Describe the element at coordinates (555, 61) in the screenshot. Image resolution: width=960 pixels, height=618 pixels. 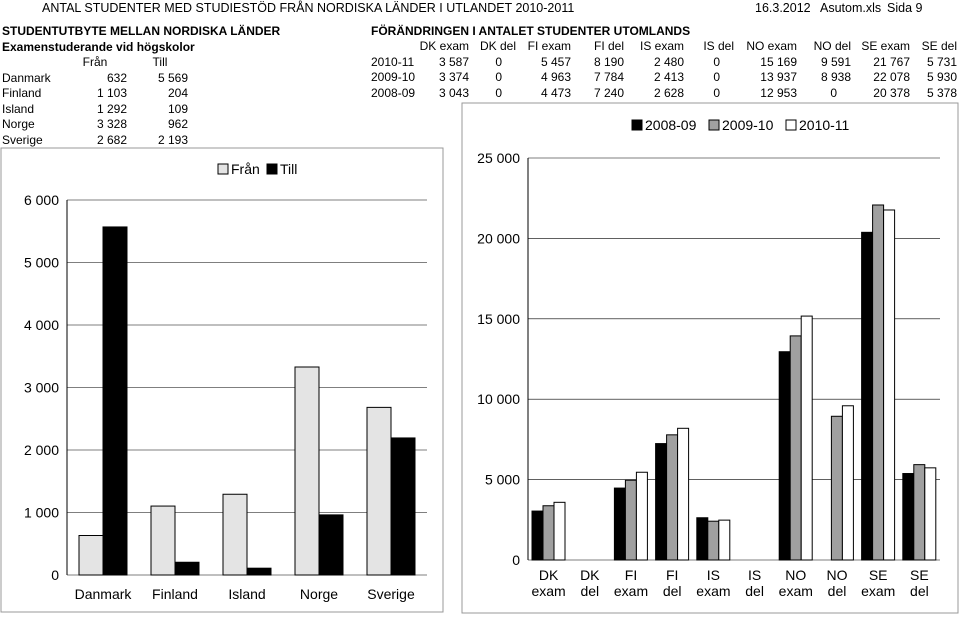
I see `cell: 5 457` at that location.